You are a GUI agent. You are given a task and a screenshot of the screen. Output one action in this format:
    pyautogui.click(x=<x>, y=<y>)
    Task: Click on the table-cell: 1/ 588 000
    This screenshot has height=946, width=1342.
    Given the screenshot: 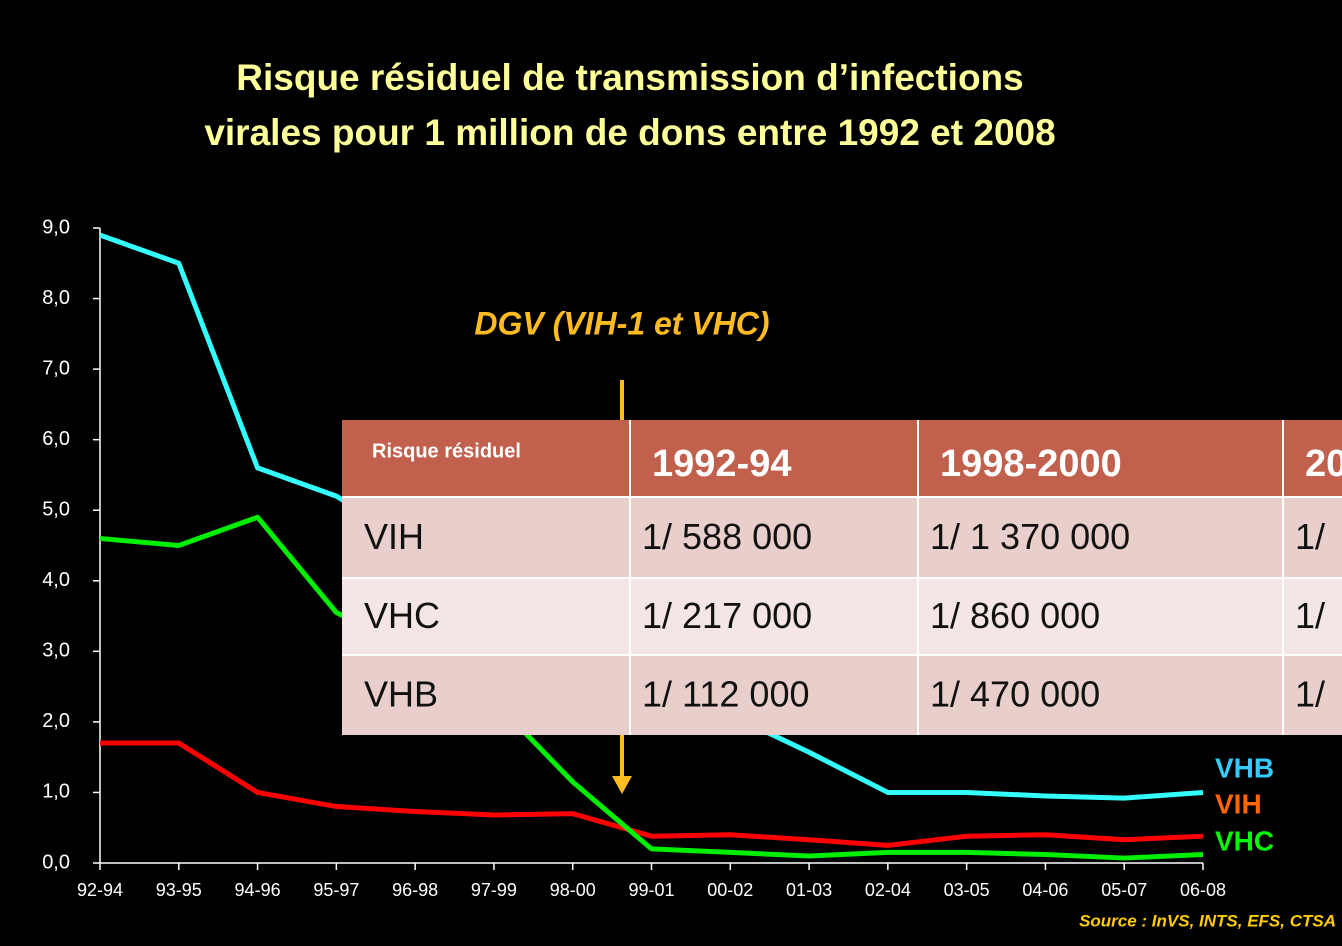 What is the action you would take?
    pyautogui.click(x=727, y=536)
    